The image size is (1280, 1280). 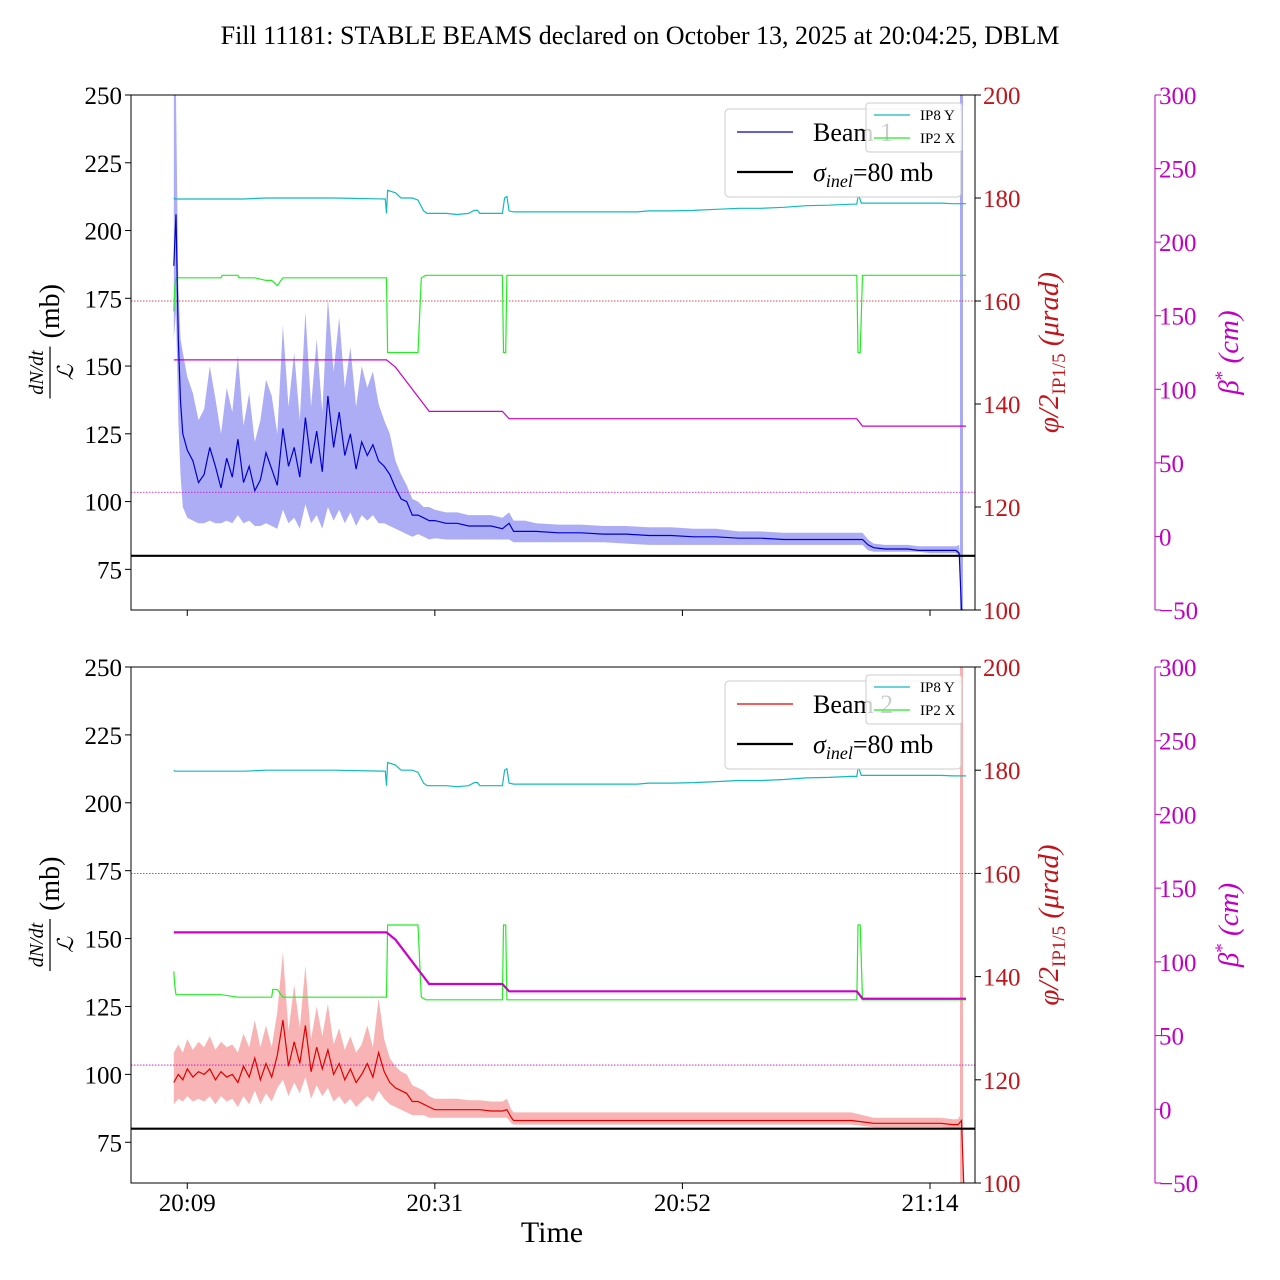 What do you see at coordinates (682, 1203) in the screenshot?
I see `xtick-label: 20:52` at bounding box center [682, 1203].